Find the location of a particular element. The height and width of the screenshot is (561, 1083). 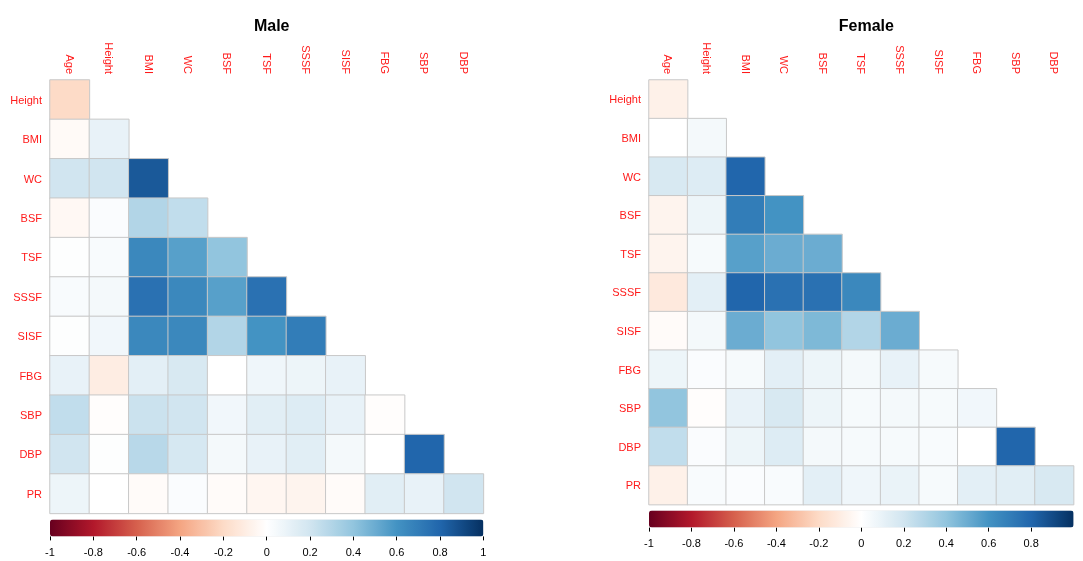

chart-title: Male is located at coordinates (271, 25).